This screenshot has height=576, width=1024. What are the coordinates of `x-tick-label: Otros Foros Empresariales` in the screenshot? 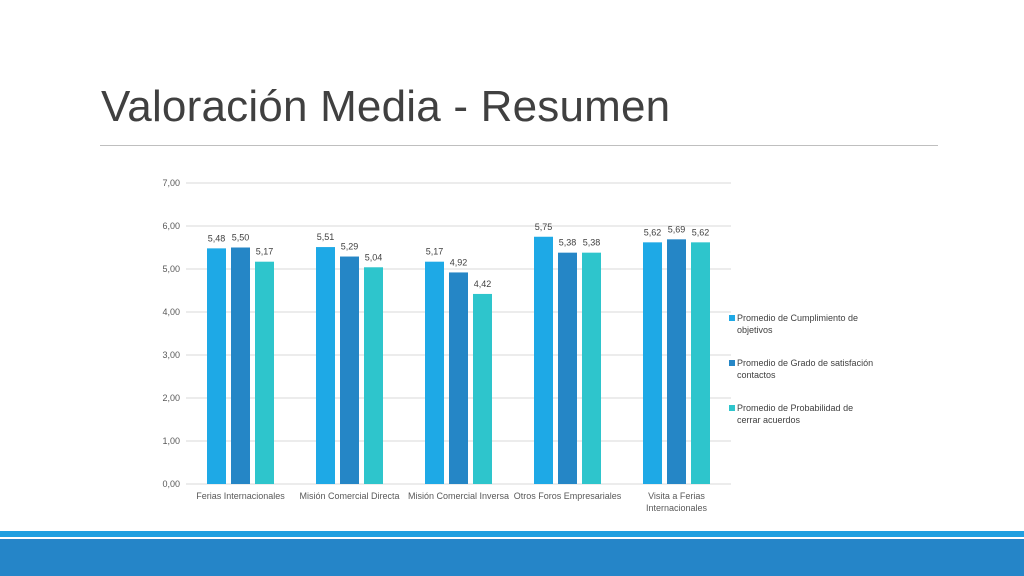 It's located at (568, 496).